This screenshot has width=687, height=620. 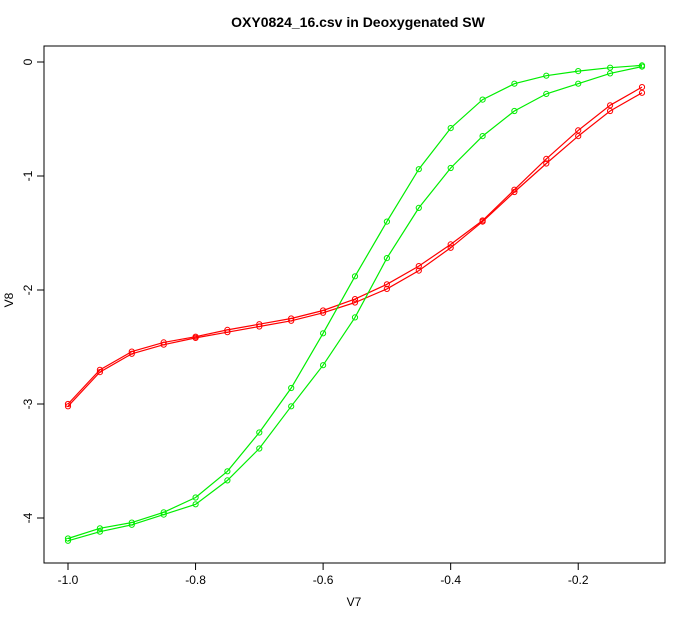 What do you see at coordinates (323, 580) in the screenshot?
I see `x-tick-label: -0.6` at bounding box center [323, 580].